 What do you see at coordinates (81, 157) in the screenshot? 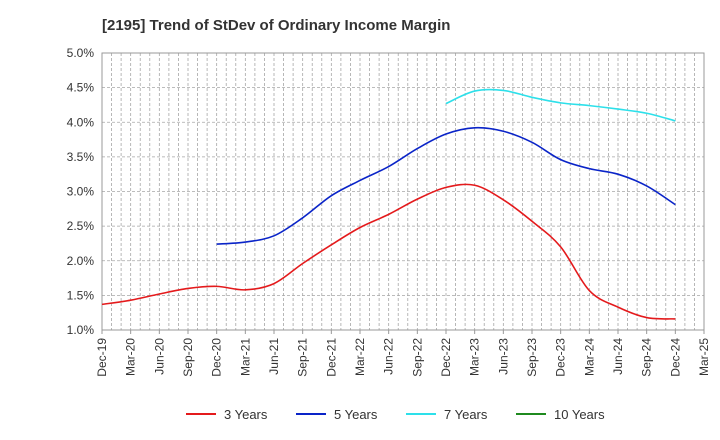
I see `y-tick-label: 3.5%` at bounding box center [81, 157].